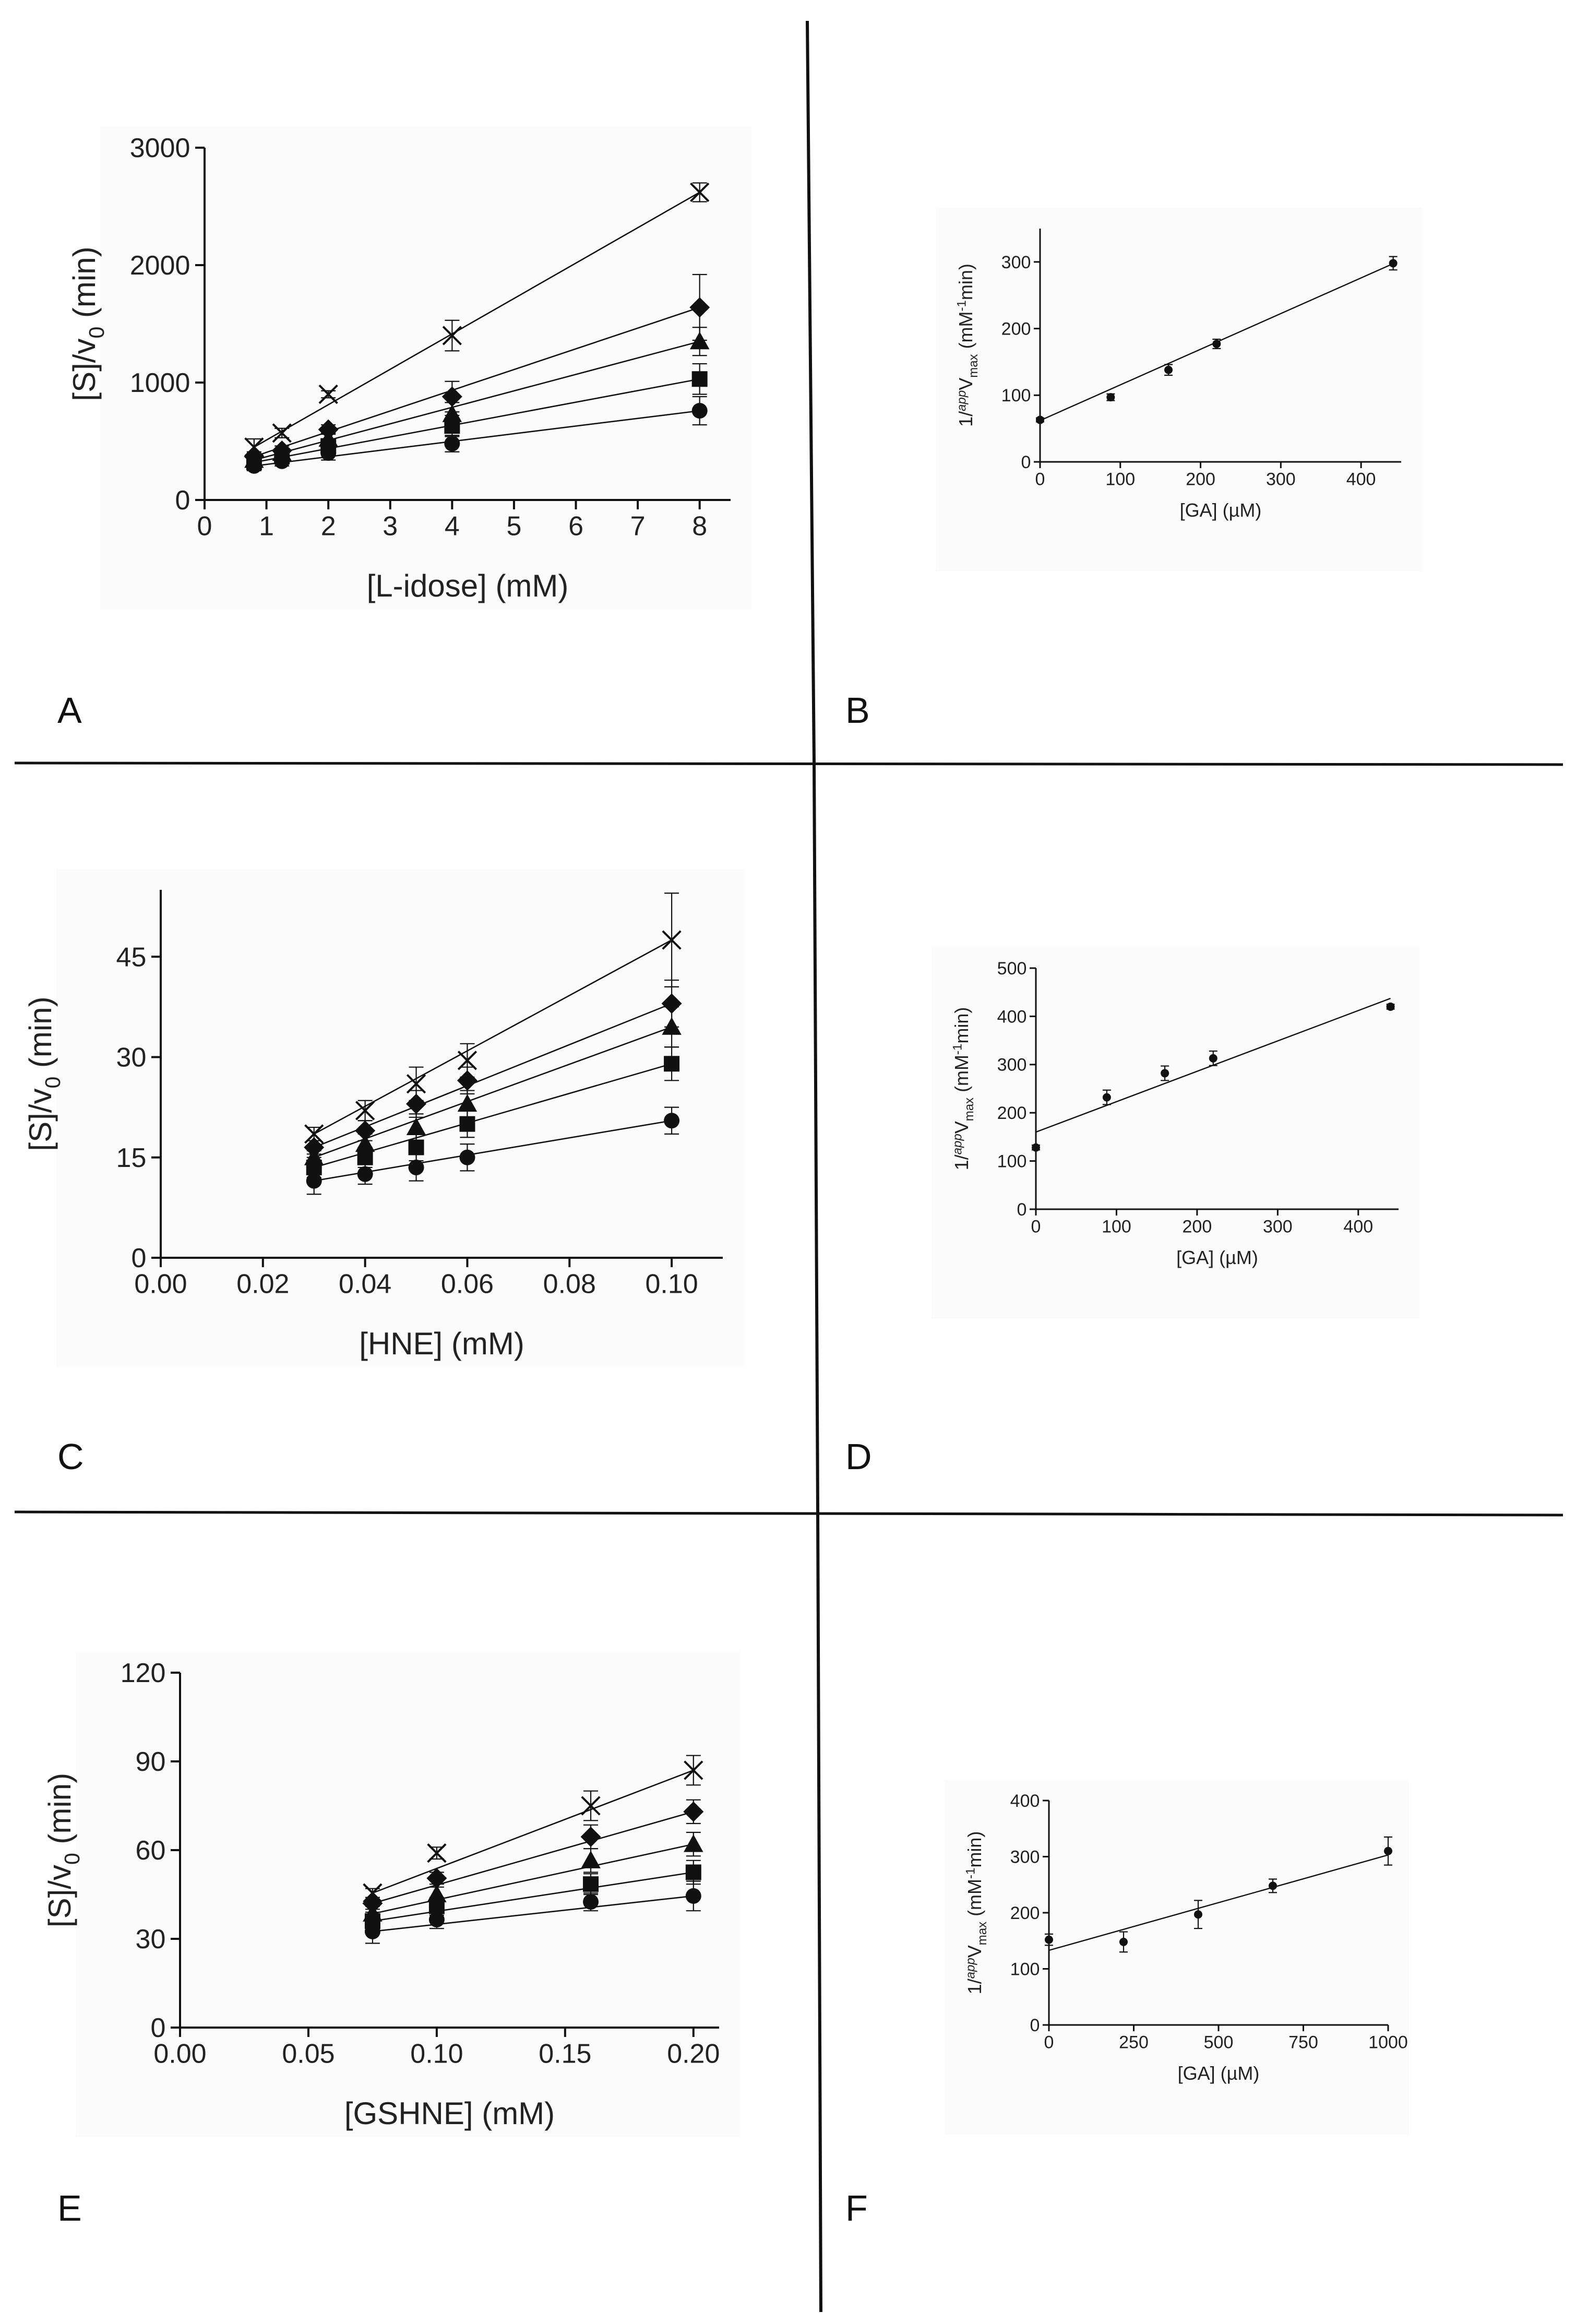 The width and height of the screenshot is (1576, 2324). I want to click on x-tick-label: 8, so click(699, 526).